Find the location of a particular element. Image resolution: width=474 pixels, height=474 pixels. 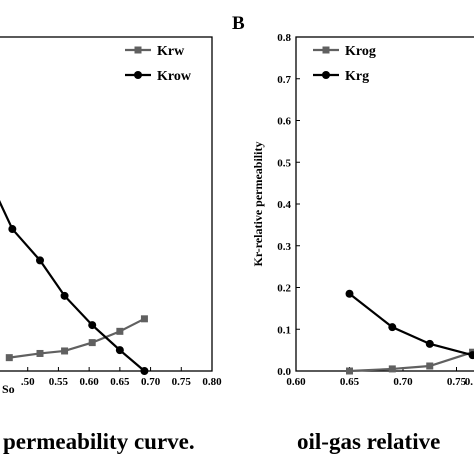

legend-label-krg: Krg is located at coordinates (357, 76).